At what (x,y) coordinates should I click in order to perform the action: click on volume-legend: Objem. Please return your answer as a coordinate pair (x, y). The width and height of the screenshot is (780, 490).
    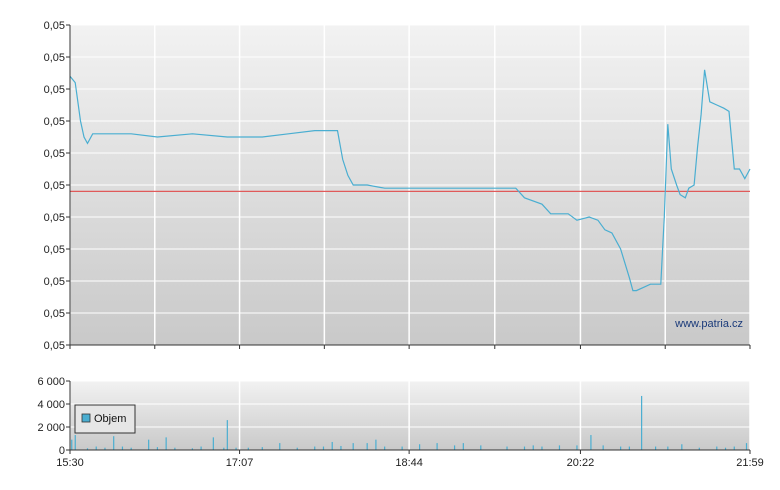
    Looking at the image, I should click on (105, 419).